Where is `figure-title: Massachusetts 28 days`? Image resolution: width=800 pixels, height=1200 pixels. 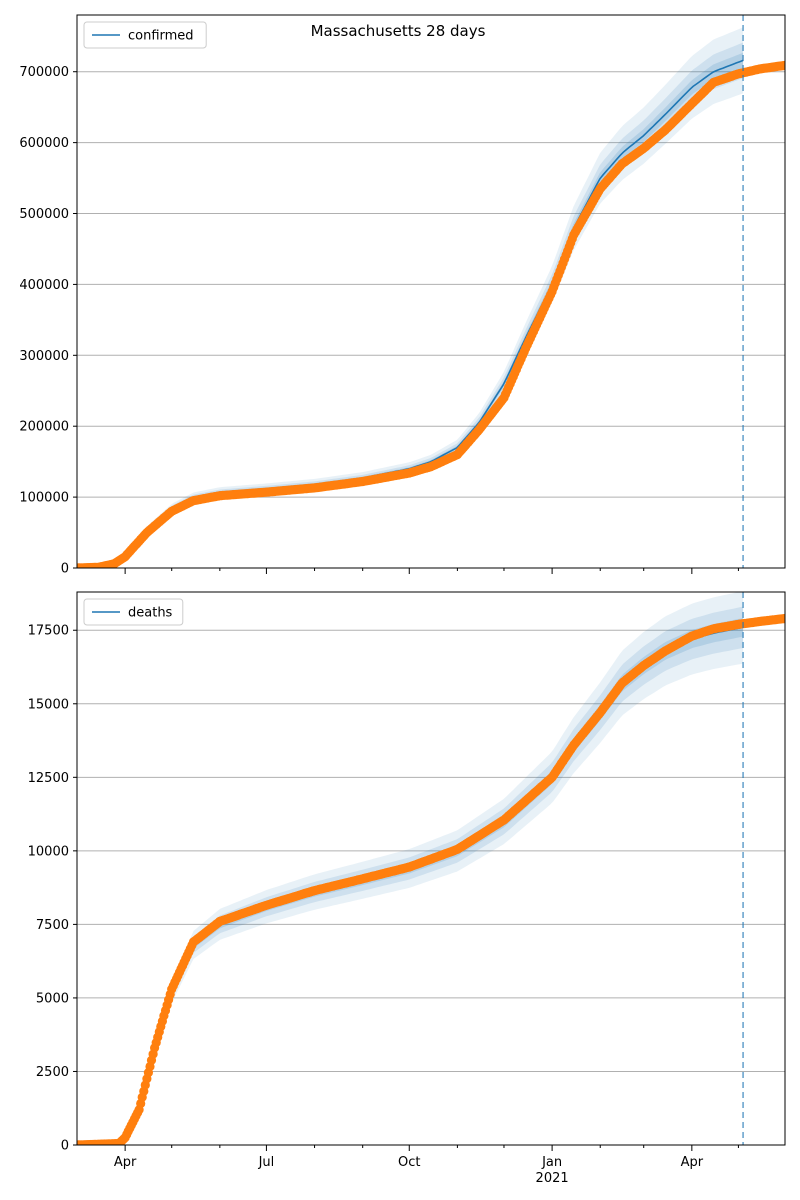 figure-title: Massachusetts 28 days is located at coordinates (398, 31).